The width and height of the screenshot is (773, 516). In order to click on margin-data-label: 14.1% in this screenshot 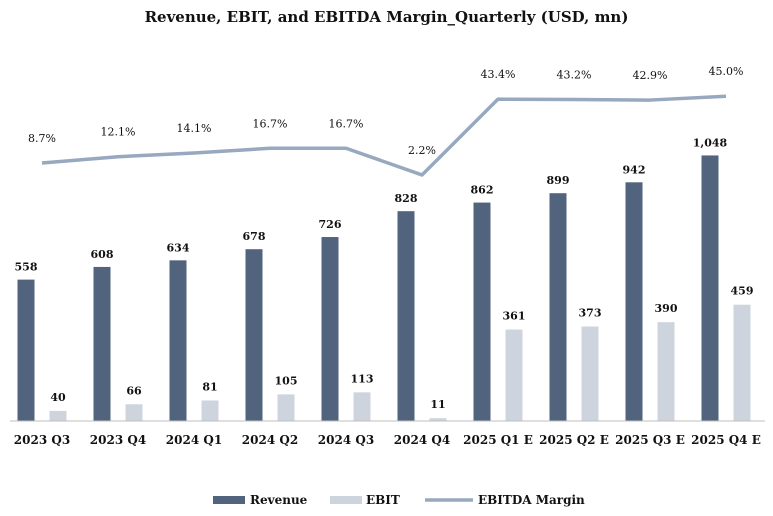, I will do `click(194, 128)`.